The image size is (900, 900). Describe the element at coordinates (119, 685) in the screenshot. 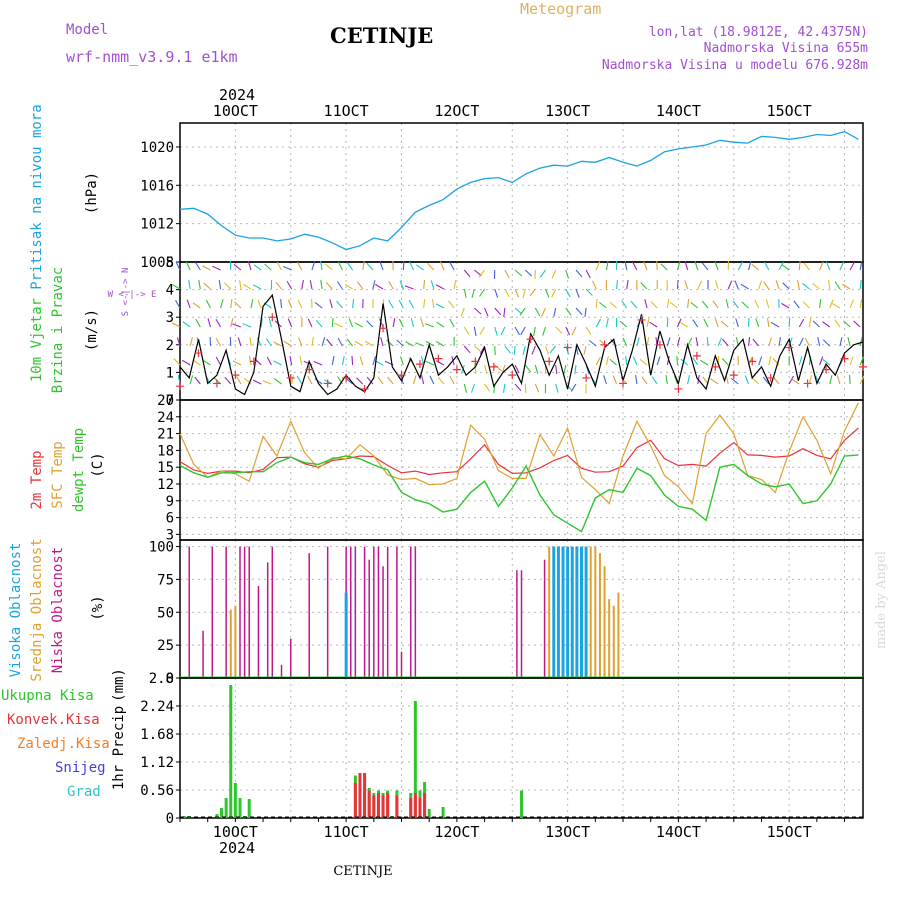

I see `precip-unit: (mm)` at that location.